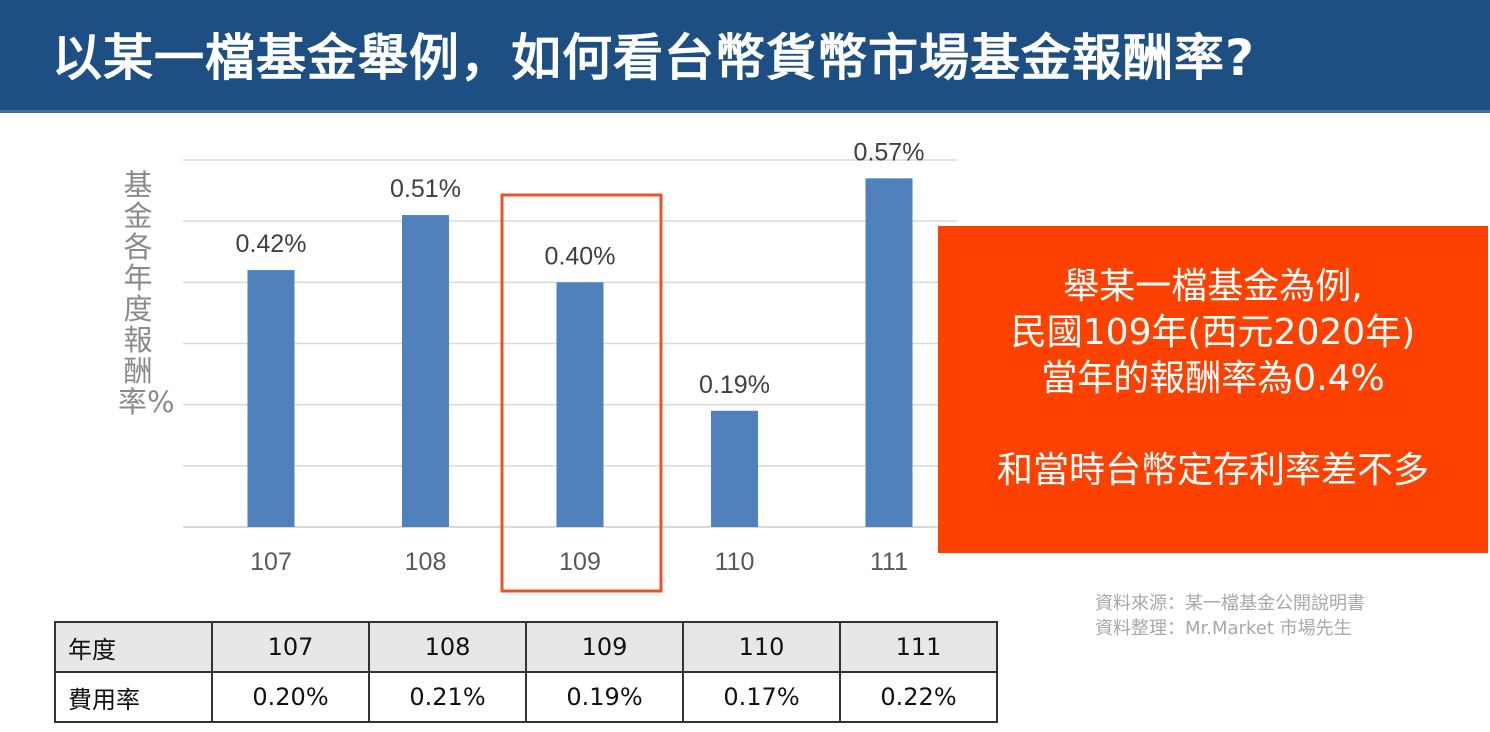 This screenshot has width=1490, height=732. I want to click on source-line-1: 資料來源：某一檔基金公開說明書, so click(1230, 603).